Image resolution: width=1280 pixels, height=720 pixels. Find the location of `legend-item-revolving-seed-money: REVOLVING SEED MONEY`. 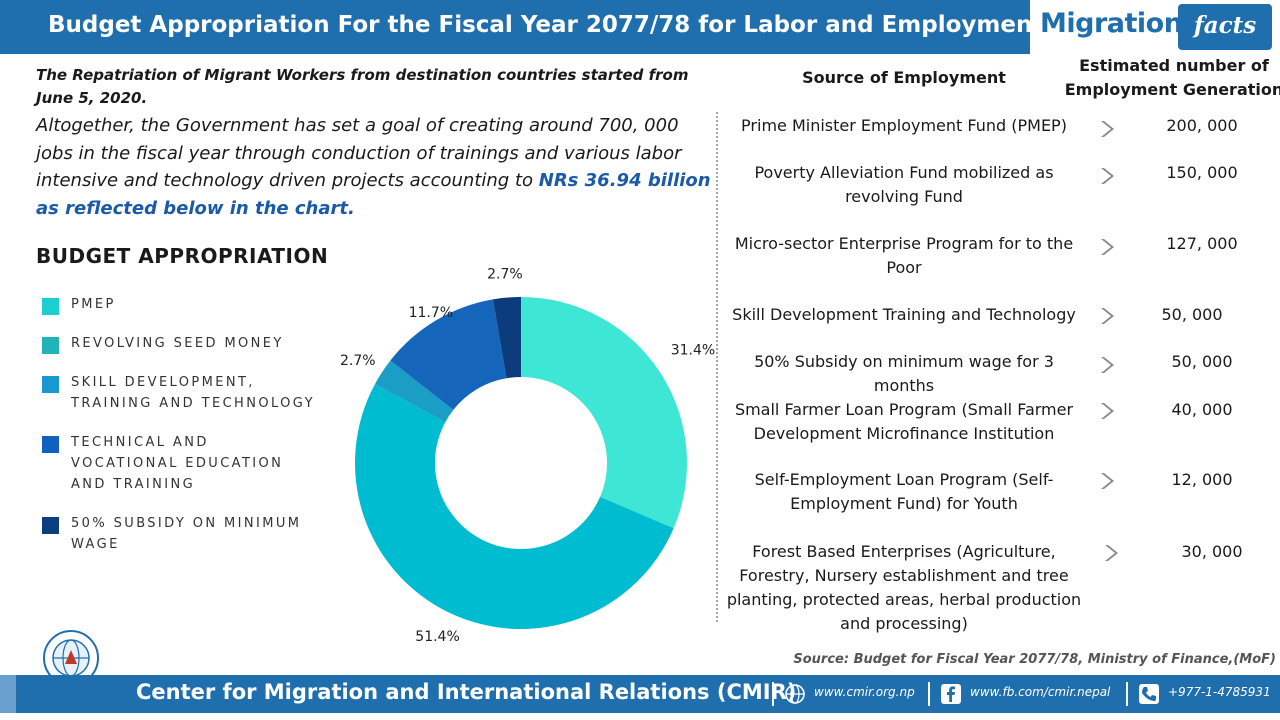

legend-item-revolving-seed-money: REVOLVING SEED MONEY is located at coordinates (182, 343).